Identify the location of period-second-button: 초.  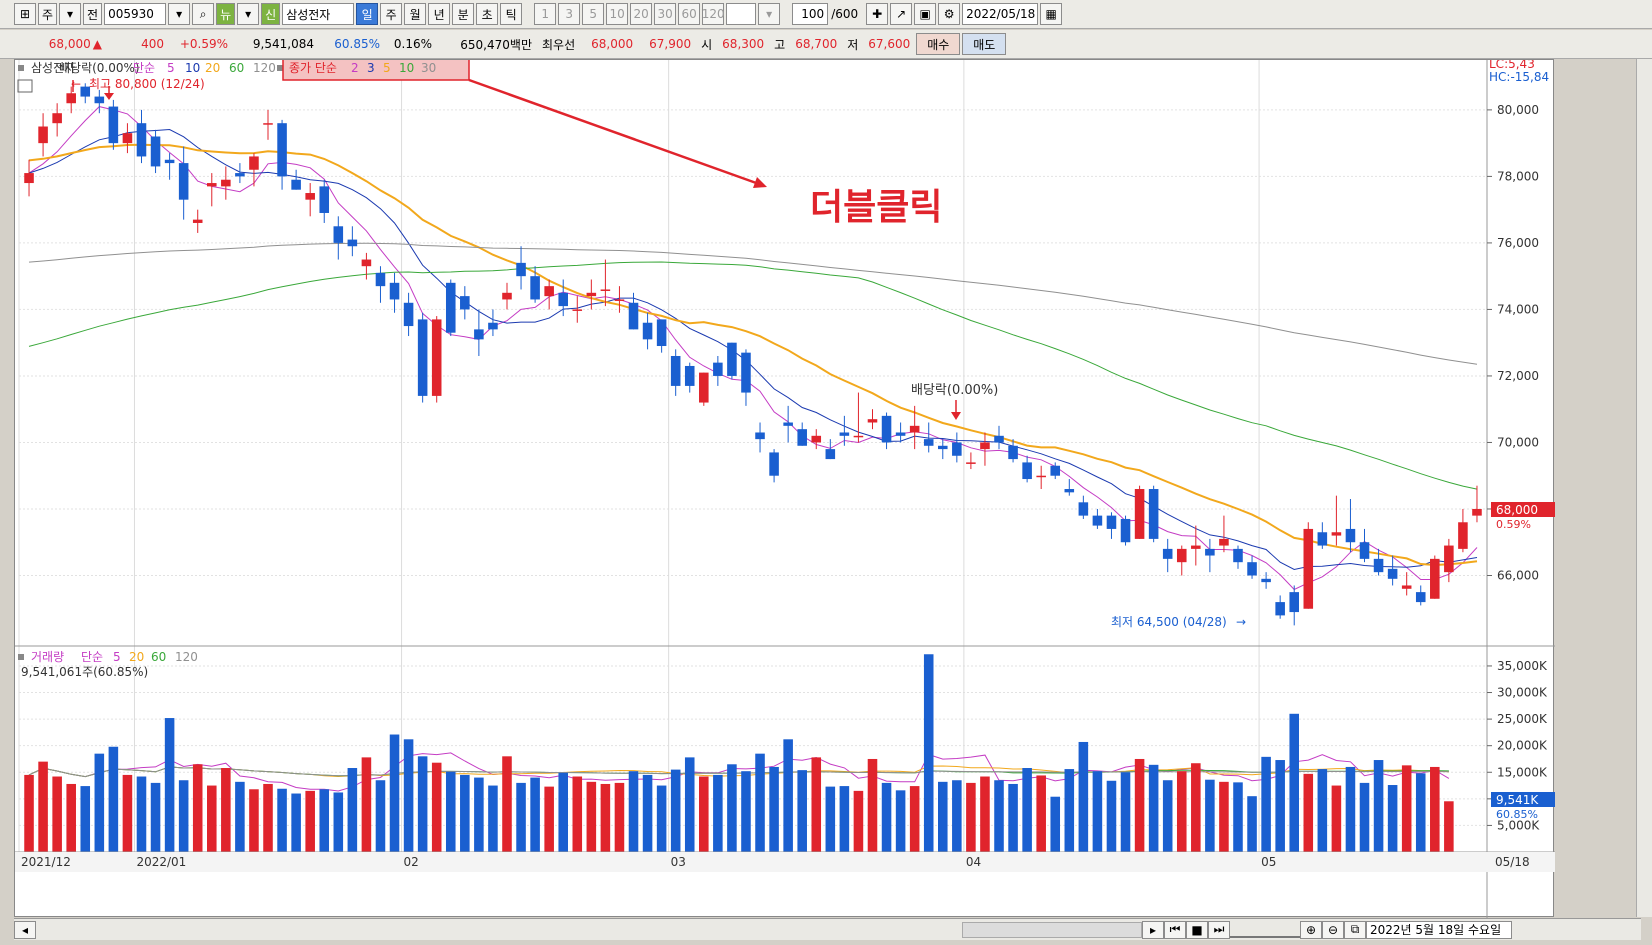
(487, 14).